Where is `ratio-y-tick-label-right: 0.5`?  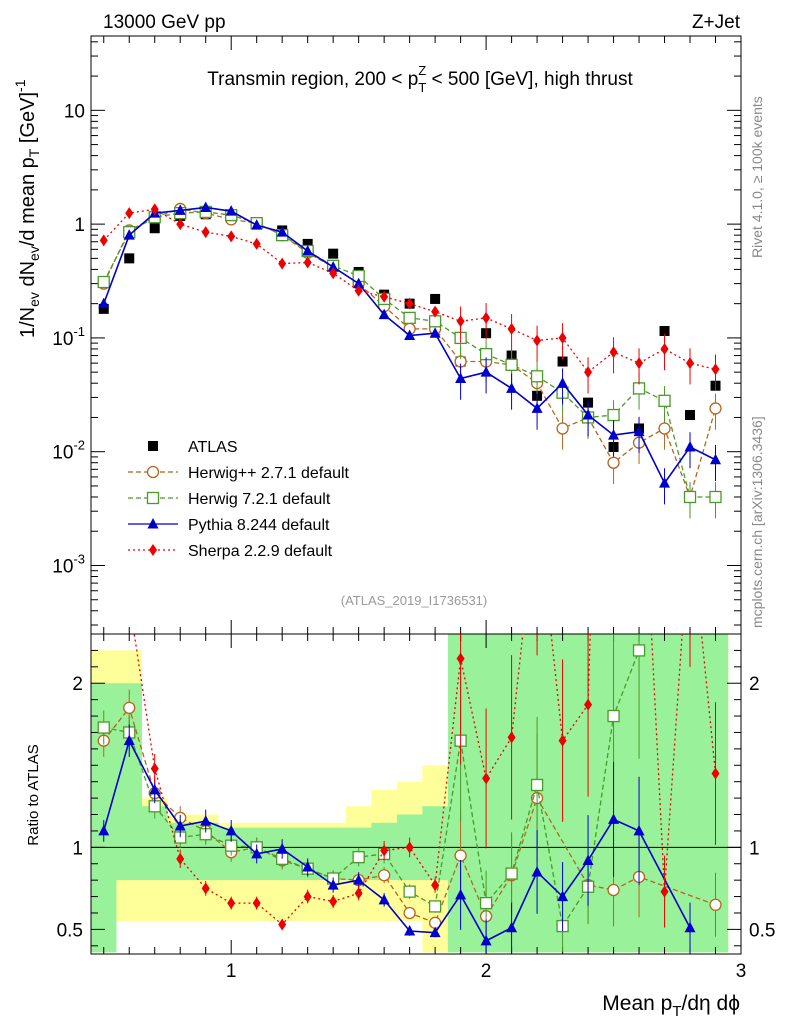 ratio-y-tick-label-right: 0.5 is located at coordinates (762, 930).